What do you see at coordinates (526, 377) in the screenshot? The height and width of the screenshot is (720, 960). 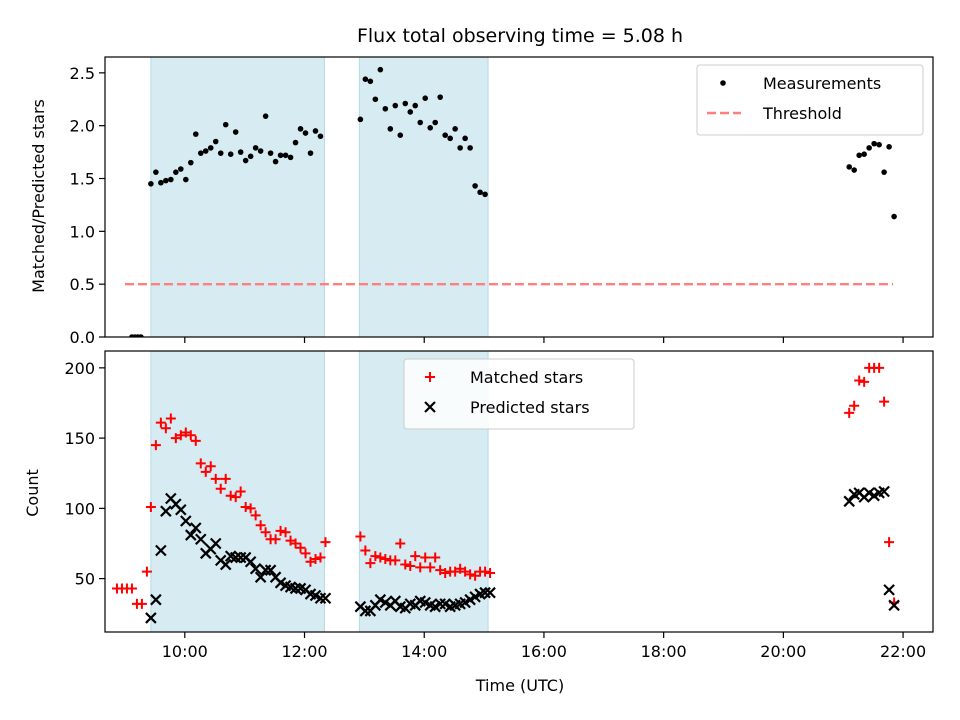 I see `legend-label: Matched stars` at bounding box center [526, 377].